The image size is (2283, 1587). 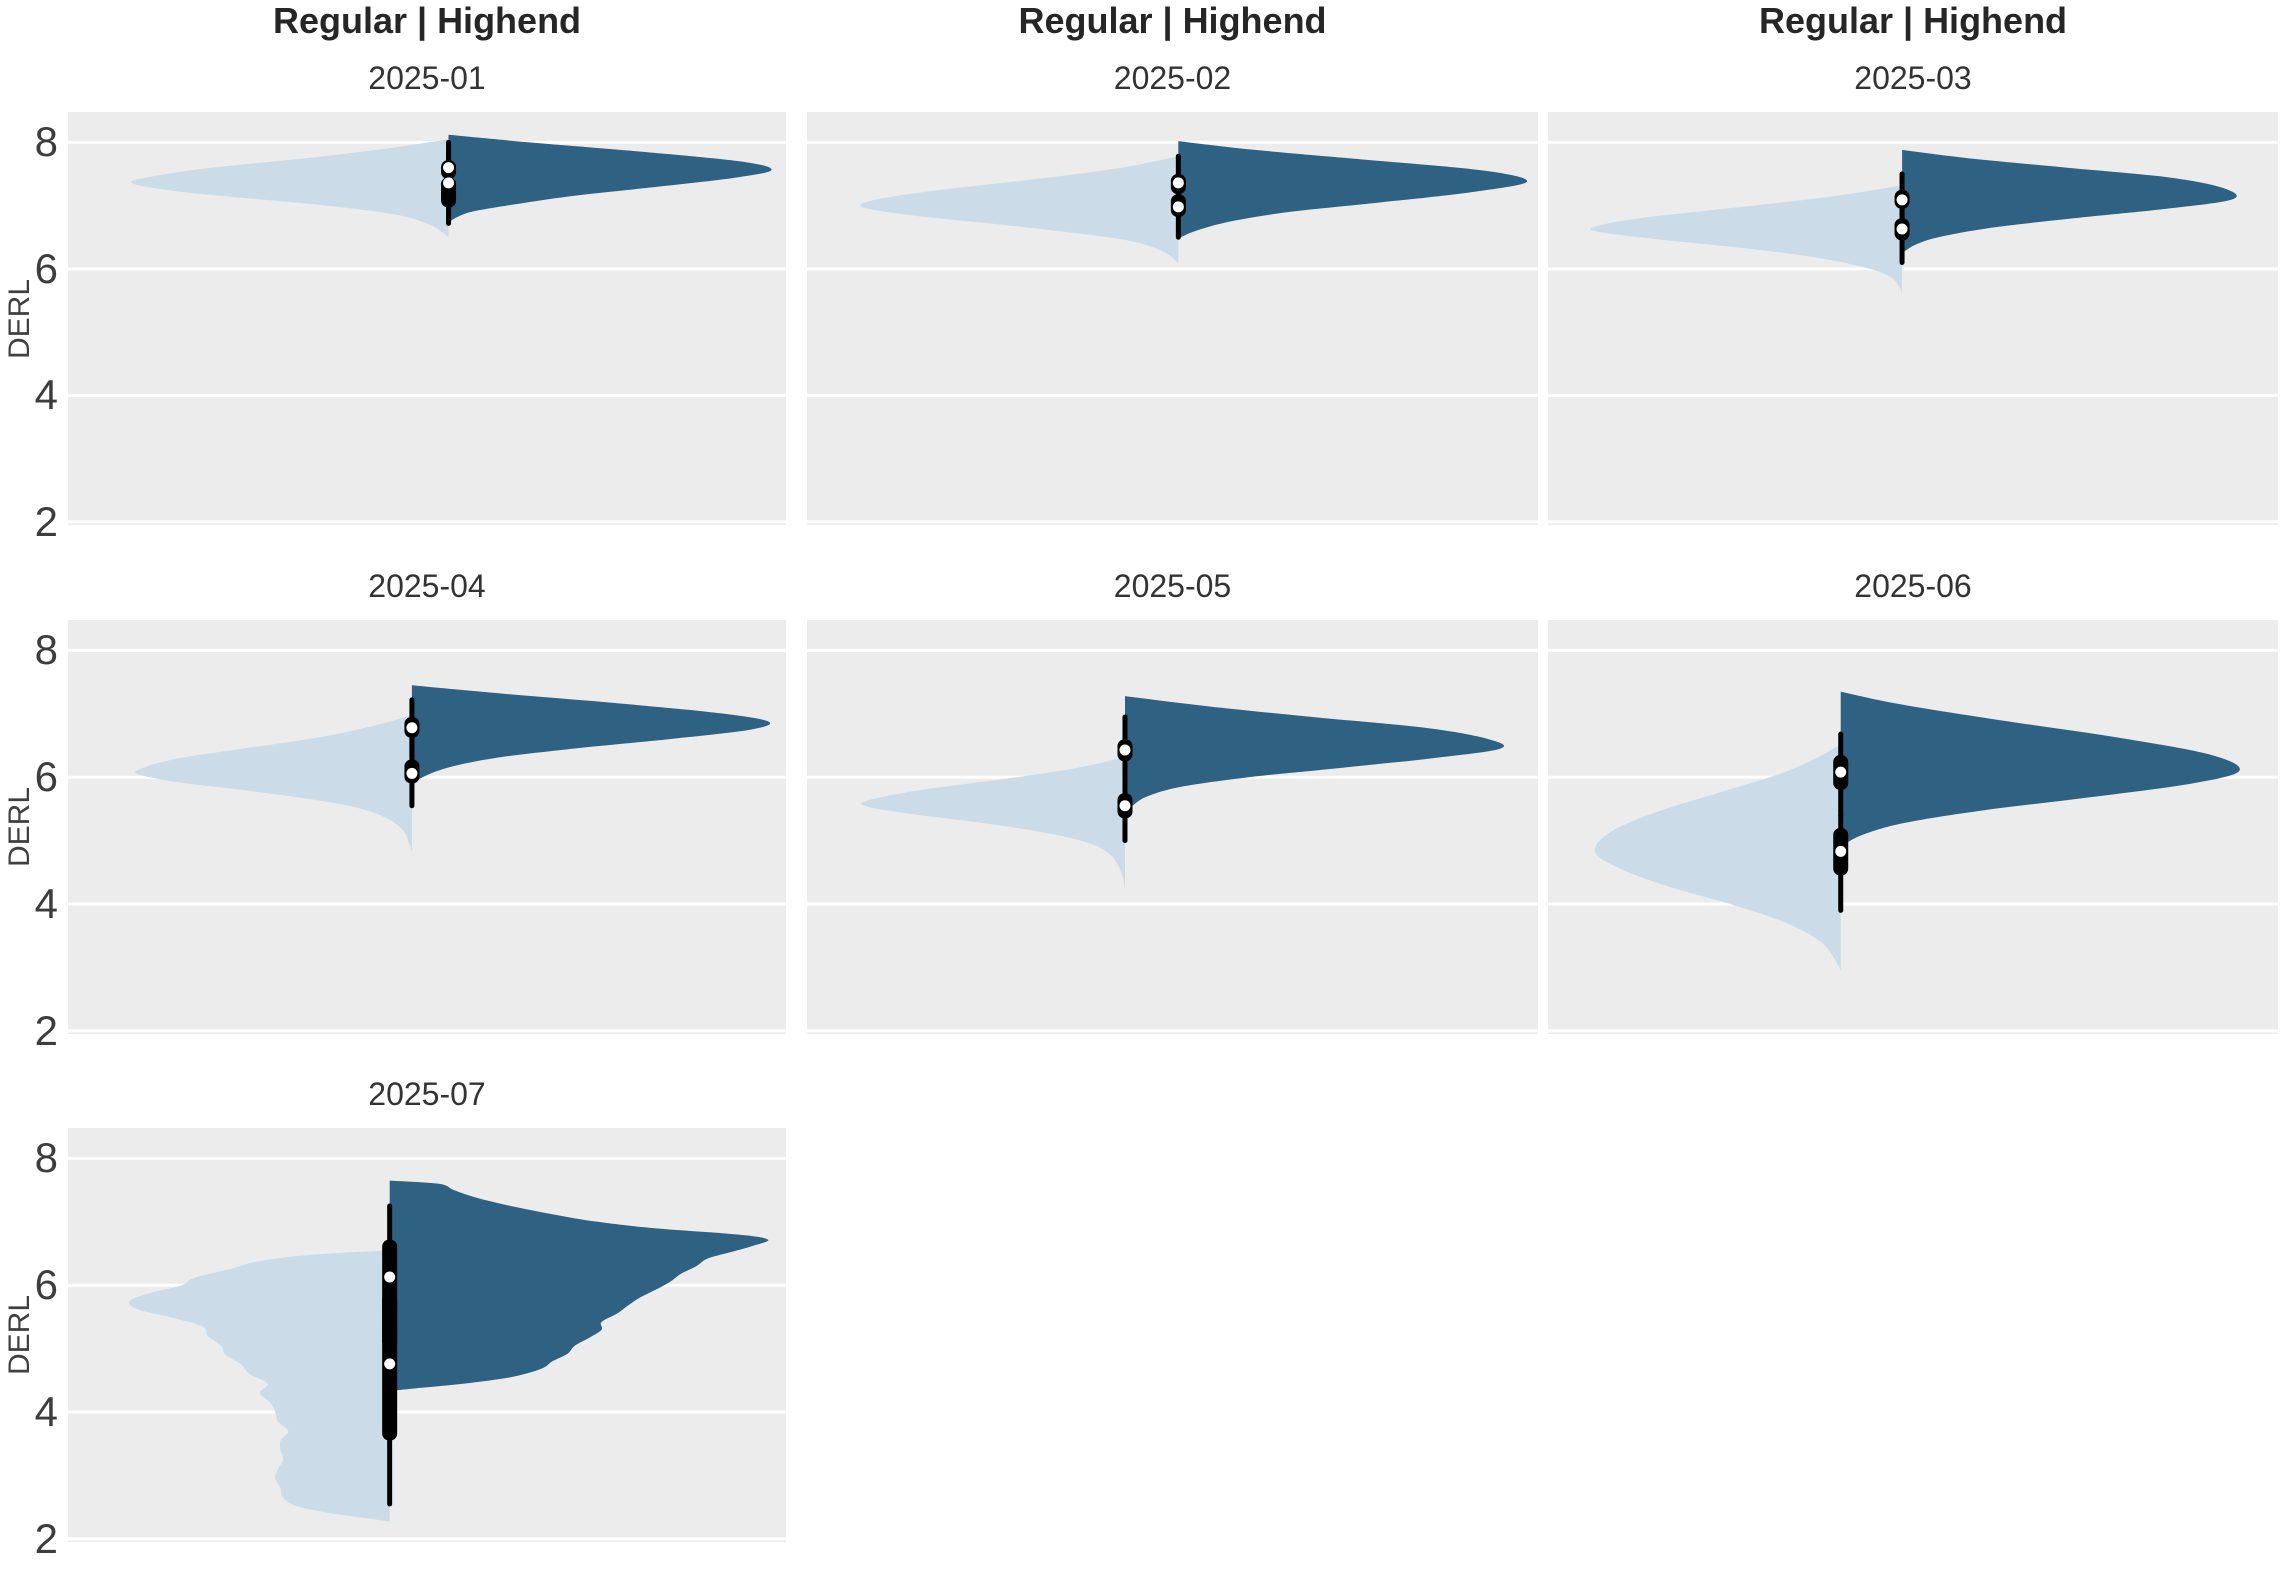 I want to click on facet-subtitle: 2025-04, so click(x=427, y=586).